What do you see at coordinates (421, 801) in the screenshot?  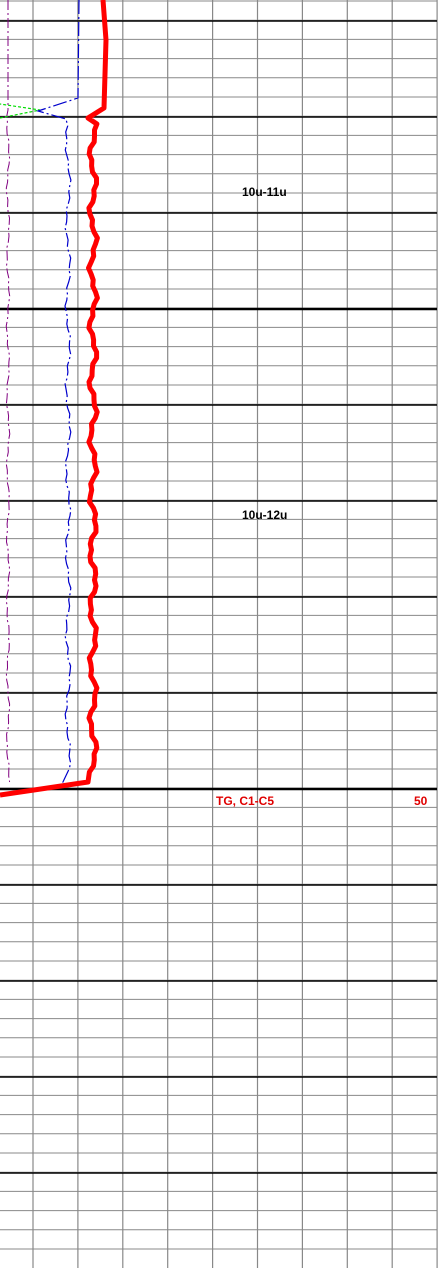 I see `scale-end: 50` at bounding box center [421, 801].